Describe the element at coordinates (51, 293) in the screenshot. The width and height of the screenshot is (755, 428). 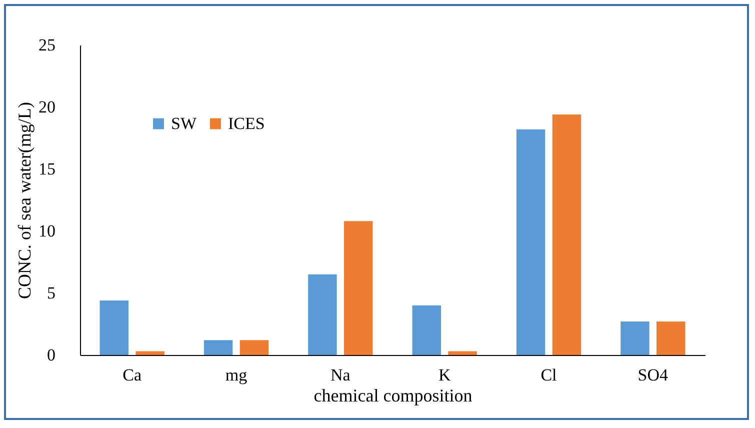
I see `y-tick-label: 5` at that location.